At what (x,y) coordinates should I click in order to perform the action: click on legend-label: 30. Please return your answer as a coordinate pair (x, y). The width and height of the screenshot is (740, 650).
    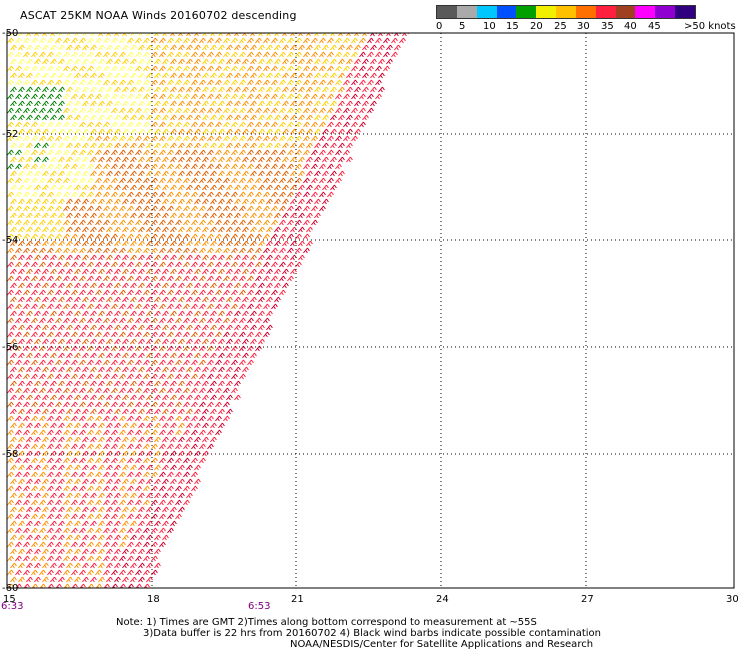
    Looking at the image, I should click on (583, 26).